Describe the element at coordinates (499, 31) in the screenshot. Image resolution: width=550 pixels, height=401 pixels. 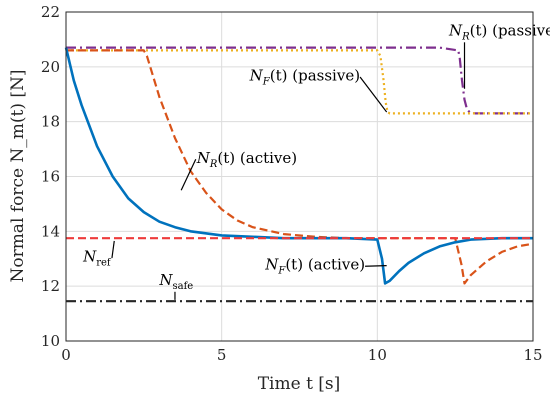
I see `nr-passive-label: NR(t) (passive)` at that location.